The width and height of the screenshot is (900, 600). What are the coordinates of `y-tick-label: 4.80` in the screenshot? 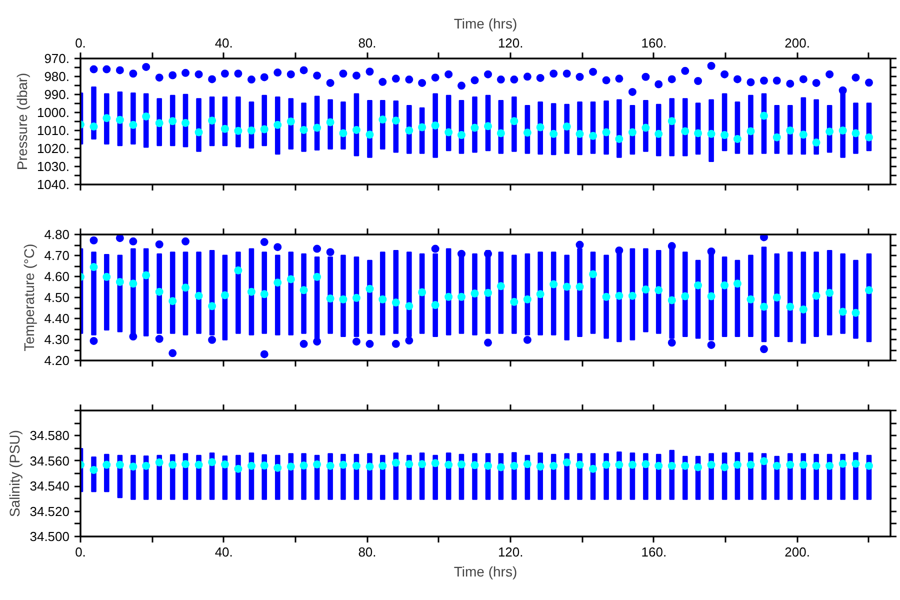 It's located at (57, 234).